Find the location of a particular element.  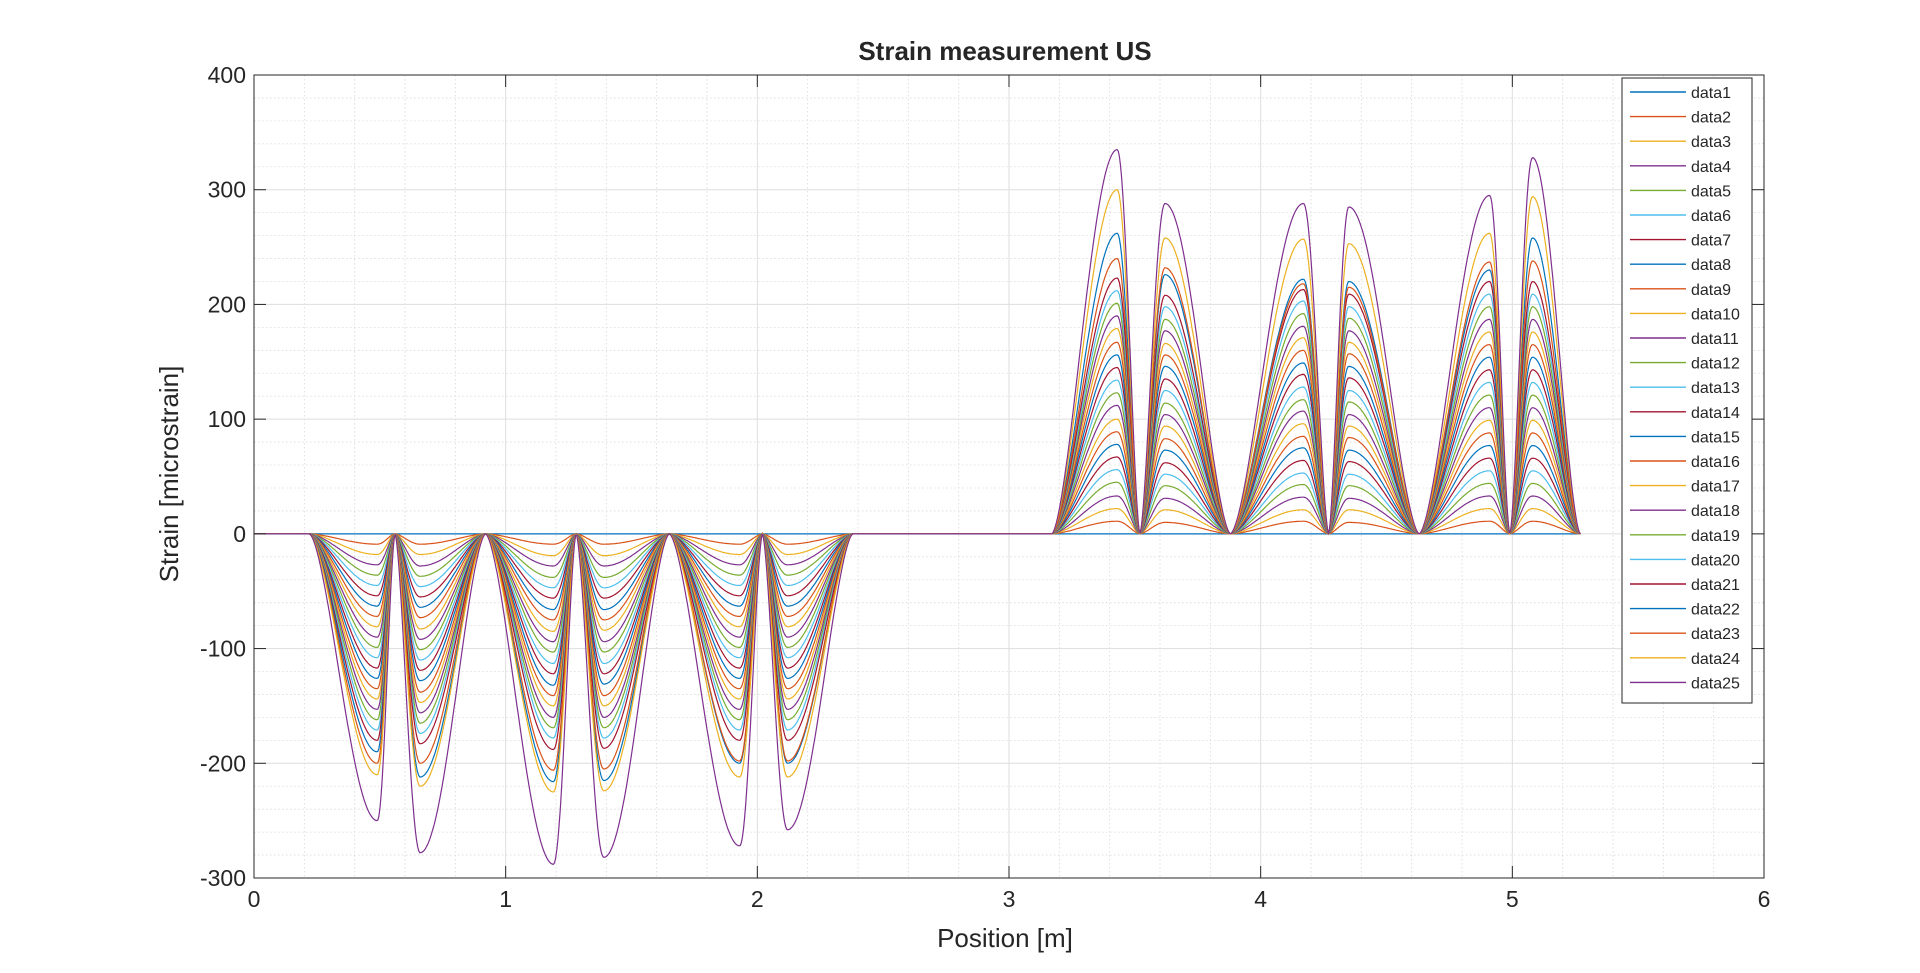

legend-label-data23: data23 is located at coordinates (1715, 634).